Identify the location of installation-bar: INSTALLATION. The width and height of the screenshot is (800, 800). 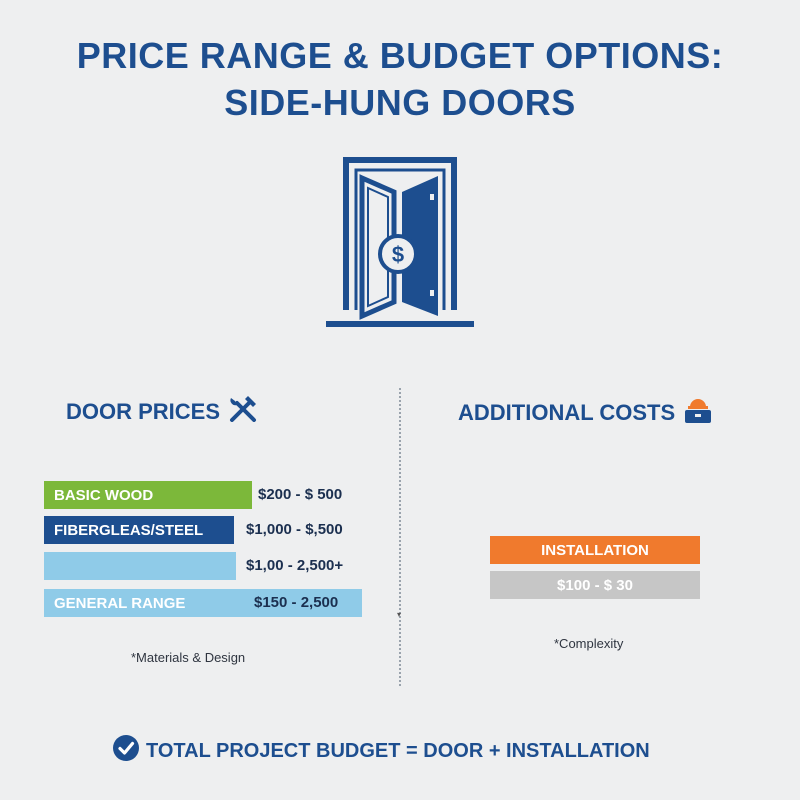
(595, 550).